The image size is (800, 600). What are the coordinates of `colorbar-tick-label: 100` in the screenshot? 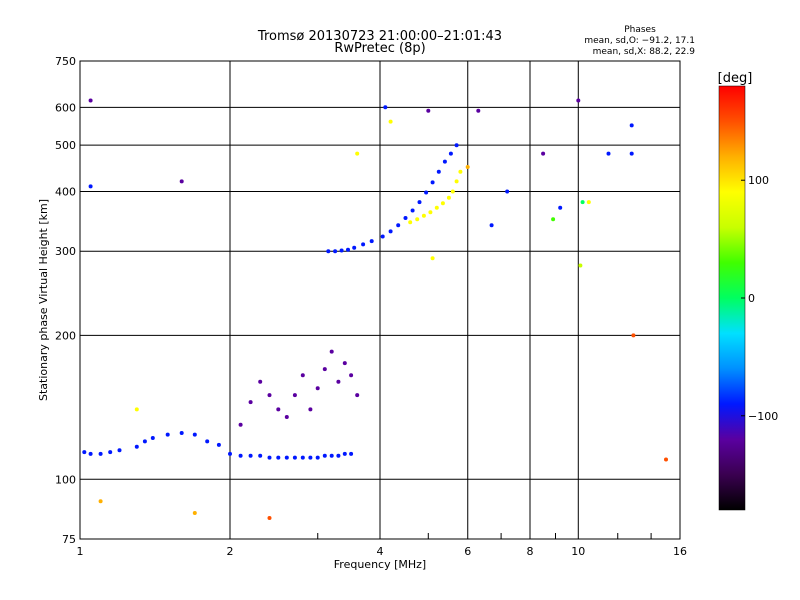 It's located at (758, 180).